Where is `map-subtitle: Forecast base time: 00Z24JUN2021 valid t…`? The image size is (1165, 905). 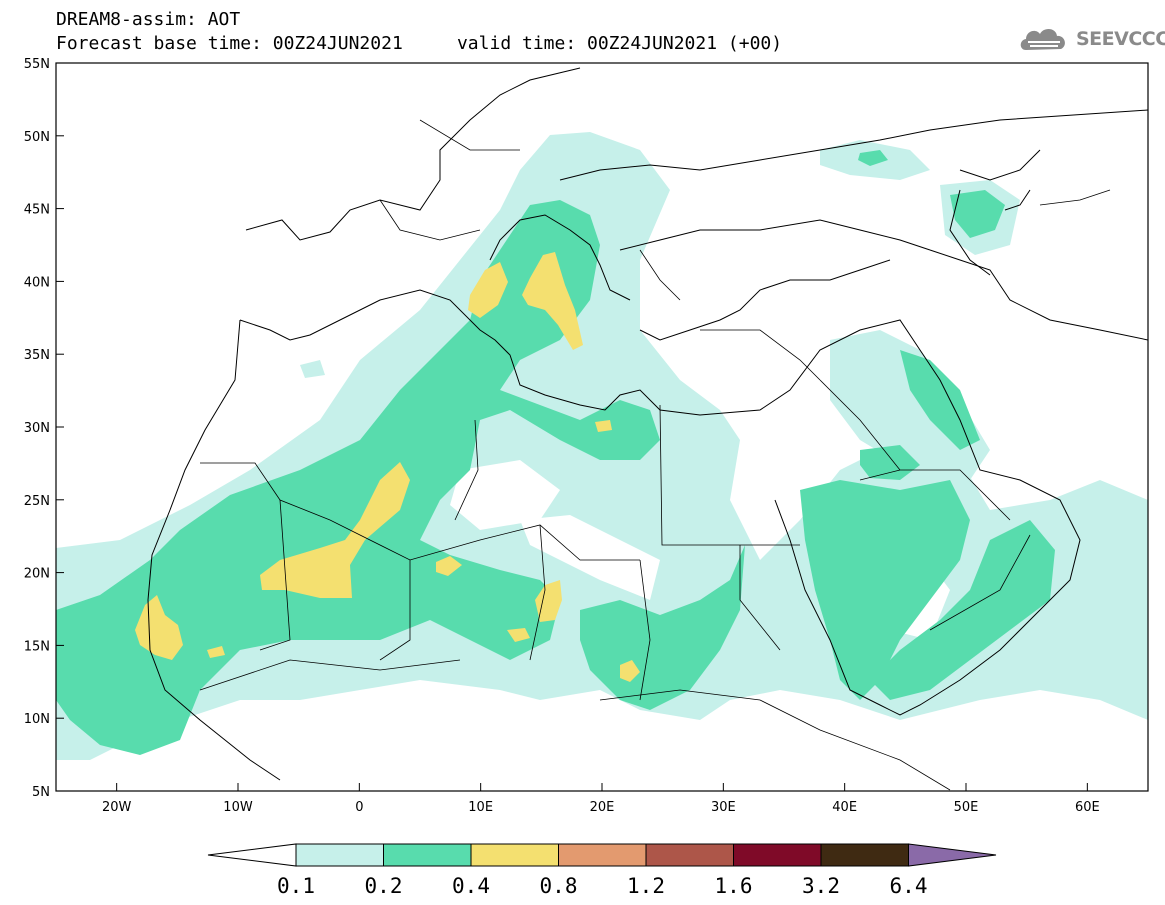 map-subtitle: Forecast base time: 00Z24JUN2021 valid t… is located at coordinates (419, 43).